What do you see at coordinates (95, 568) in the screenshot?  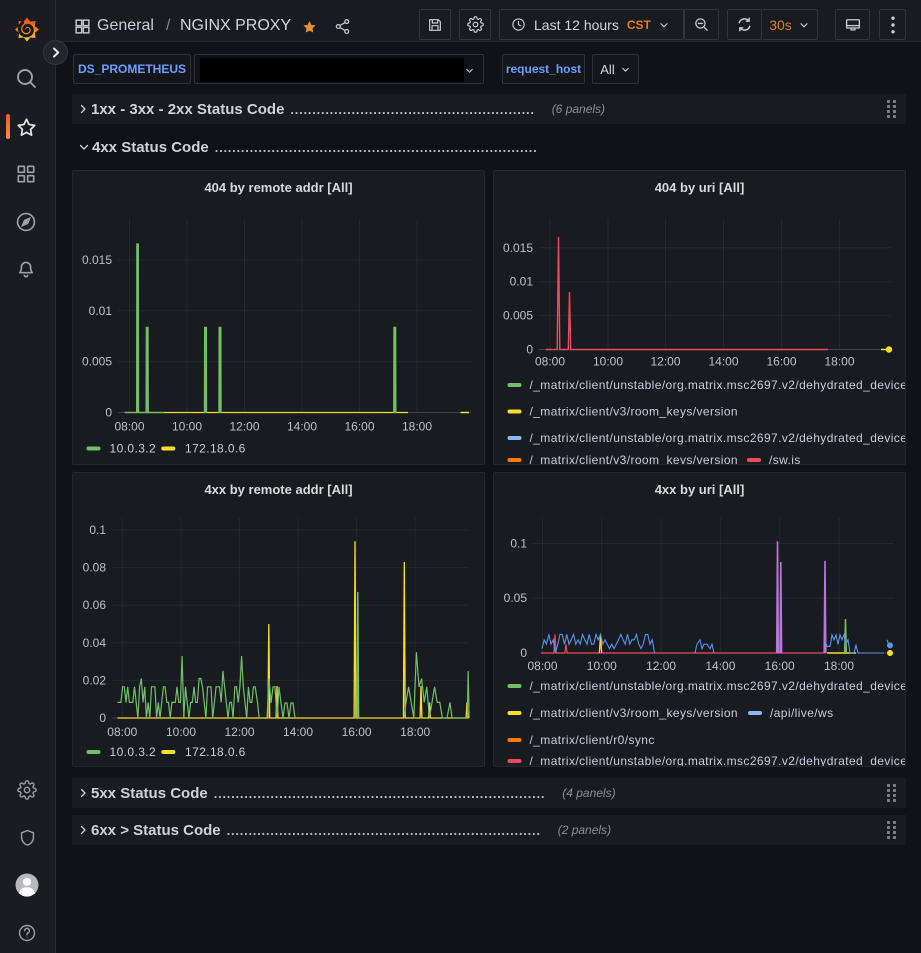 I see `svg-text: 0.08` at bounding box center [95, 568].